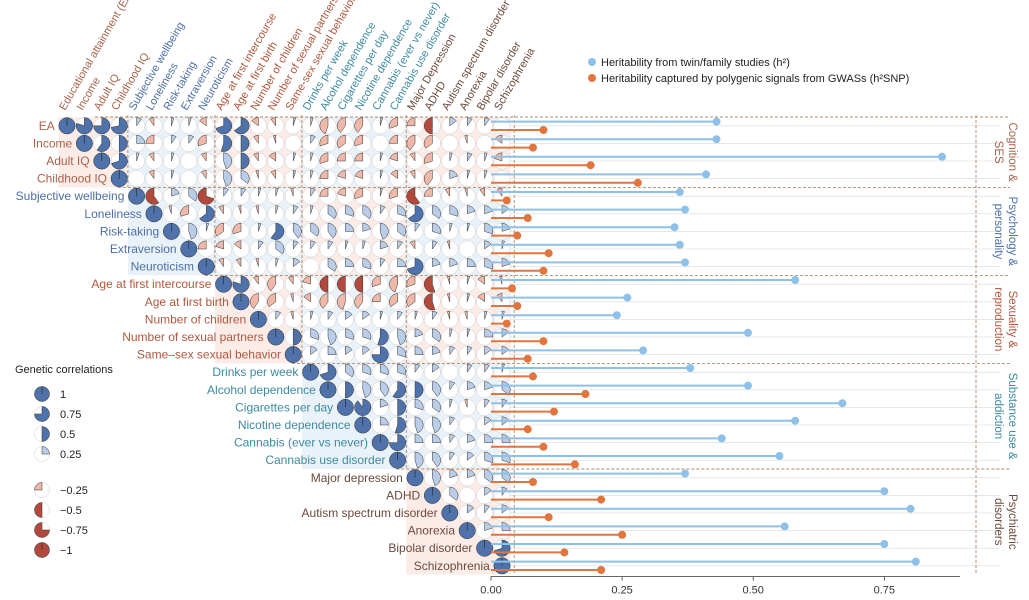 The height and width of the screenshot is (600, 1029). What do you see at coordinates (370, 513) in the screenshot?
I see `row-label: Autism spectrum disorder` at bounding box center [370, 513].